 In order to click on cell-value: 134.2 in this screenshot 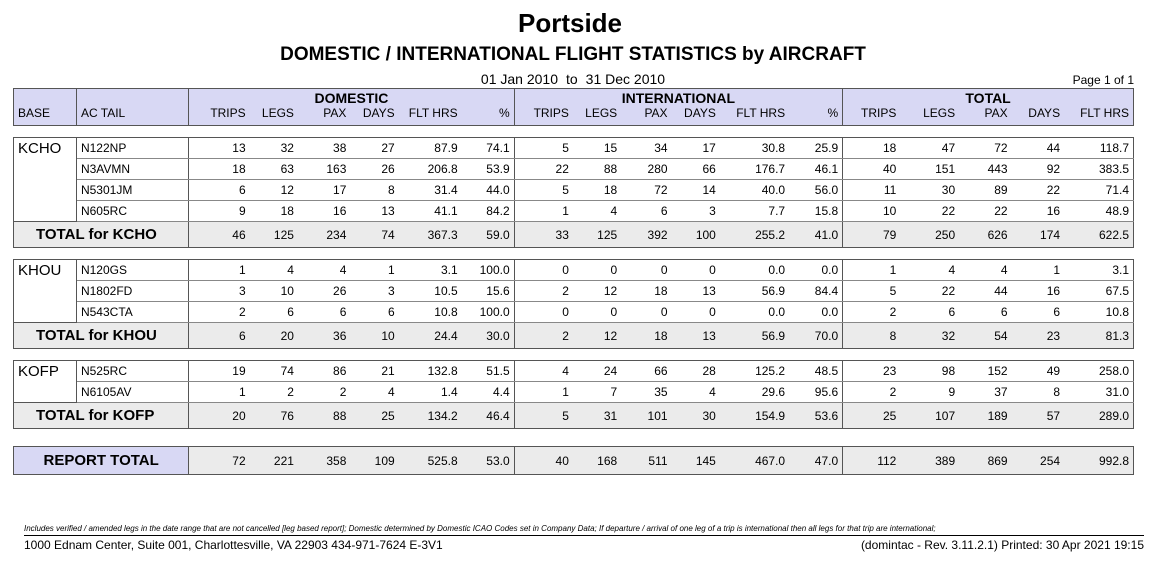, I will do `click(430, 415)`.